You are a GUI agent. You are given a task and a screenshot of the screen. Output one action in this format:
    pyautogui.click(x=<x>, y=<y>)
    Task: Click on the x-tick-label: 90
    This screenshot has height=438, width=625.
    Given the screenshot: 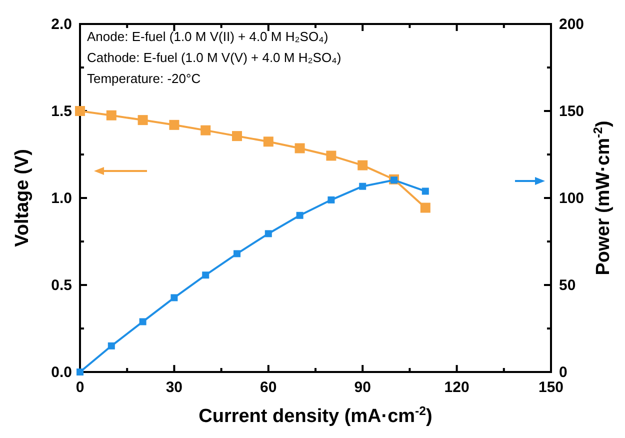 What is the action you would take?
    pyautogui.click(x=362, y=387)
    